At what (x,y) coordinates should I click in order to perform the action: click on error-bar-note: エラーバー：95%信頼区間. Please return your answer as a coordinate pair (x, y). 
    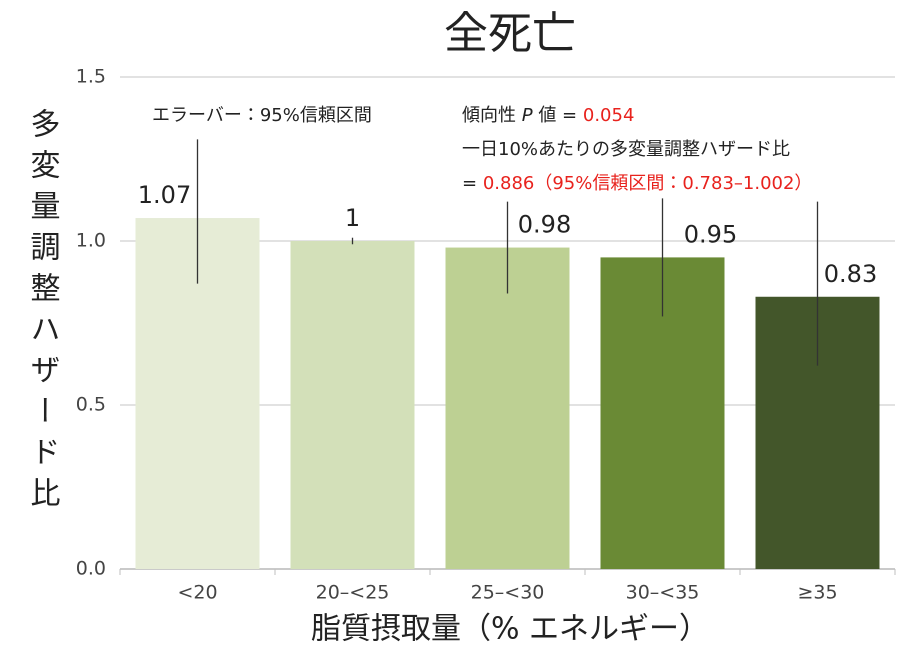
    Looking at the image, I should click on (262, 115).